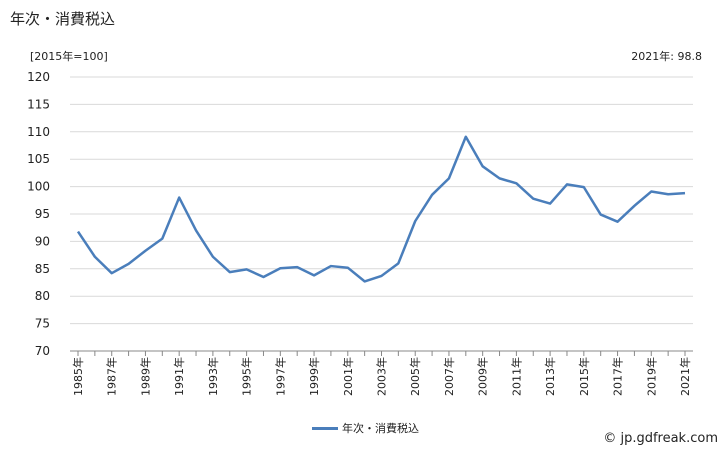 Image resolution: width=728 pixels, height=450 pixels. Describe the element at coordinates (685, 376) in the screenshot. I see `x-tick-label: 2021年` at that location.